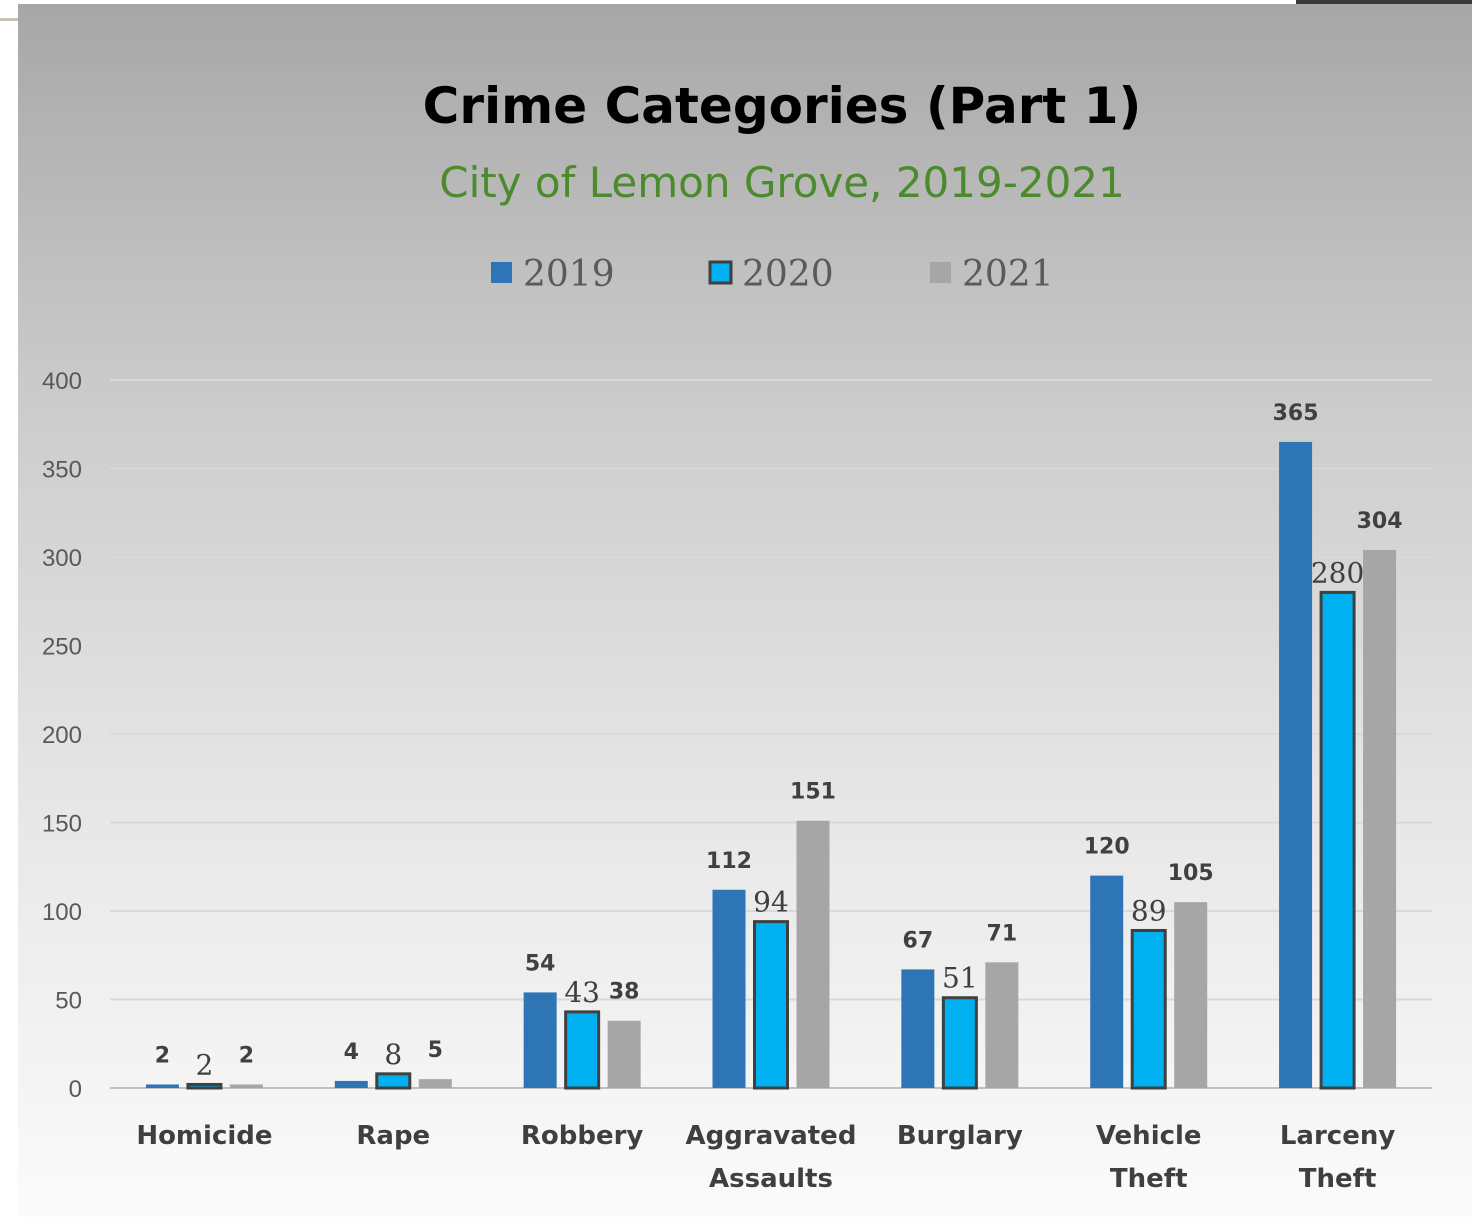  I want to click on data-label: 51, so click(960, 978).